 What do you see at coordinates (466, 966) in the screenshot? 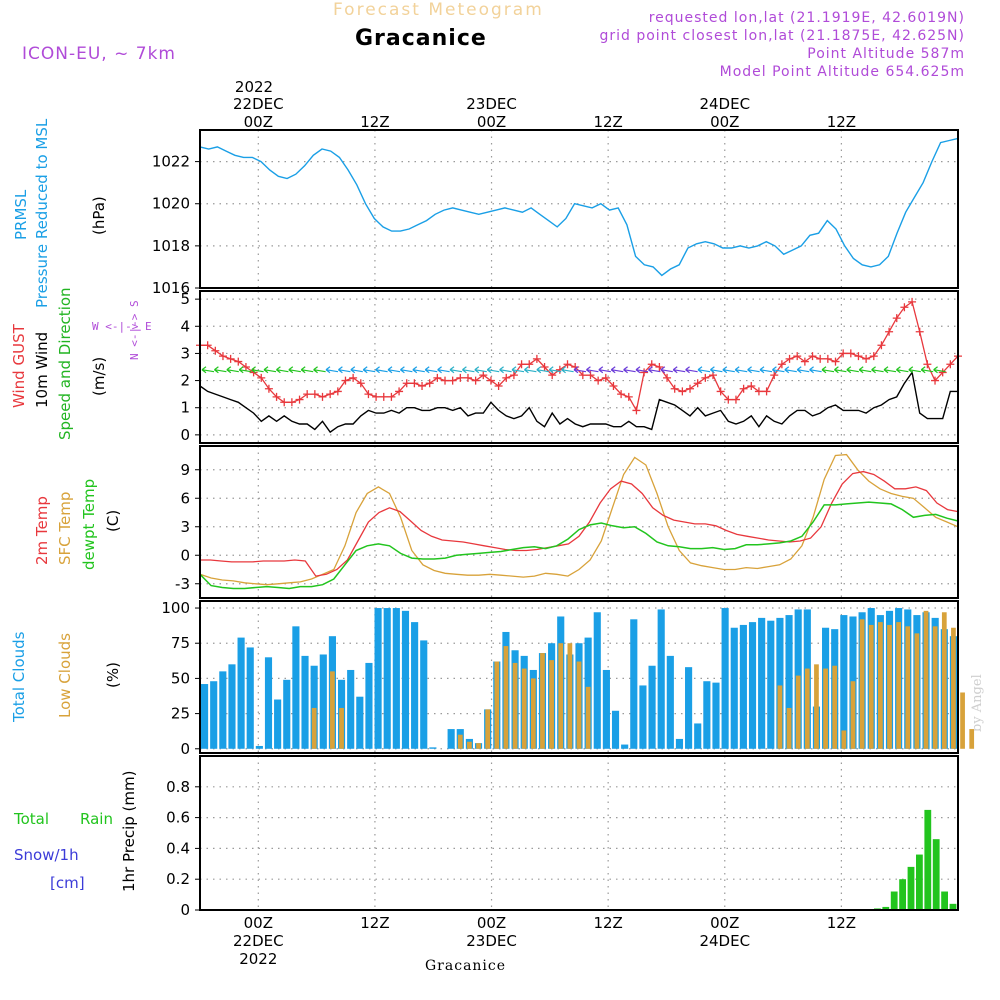
I see `footer-location: Gracanice` at bounding box center [466, 966].